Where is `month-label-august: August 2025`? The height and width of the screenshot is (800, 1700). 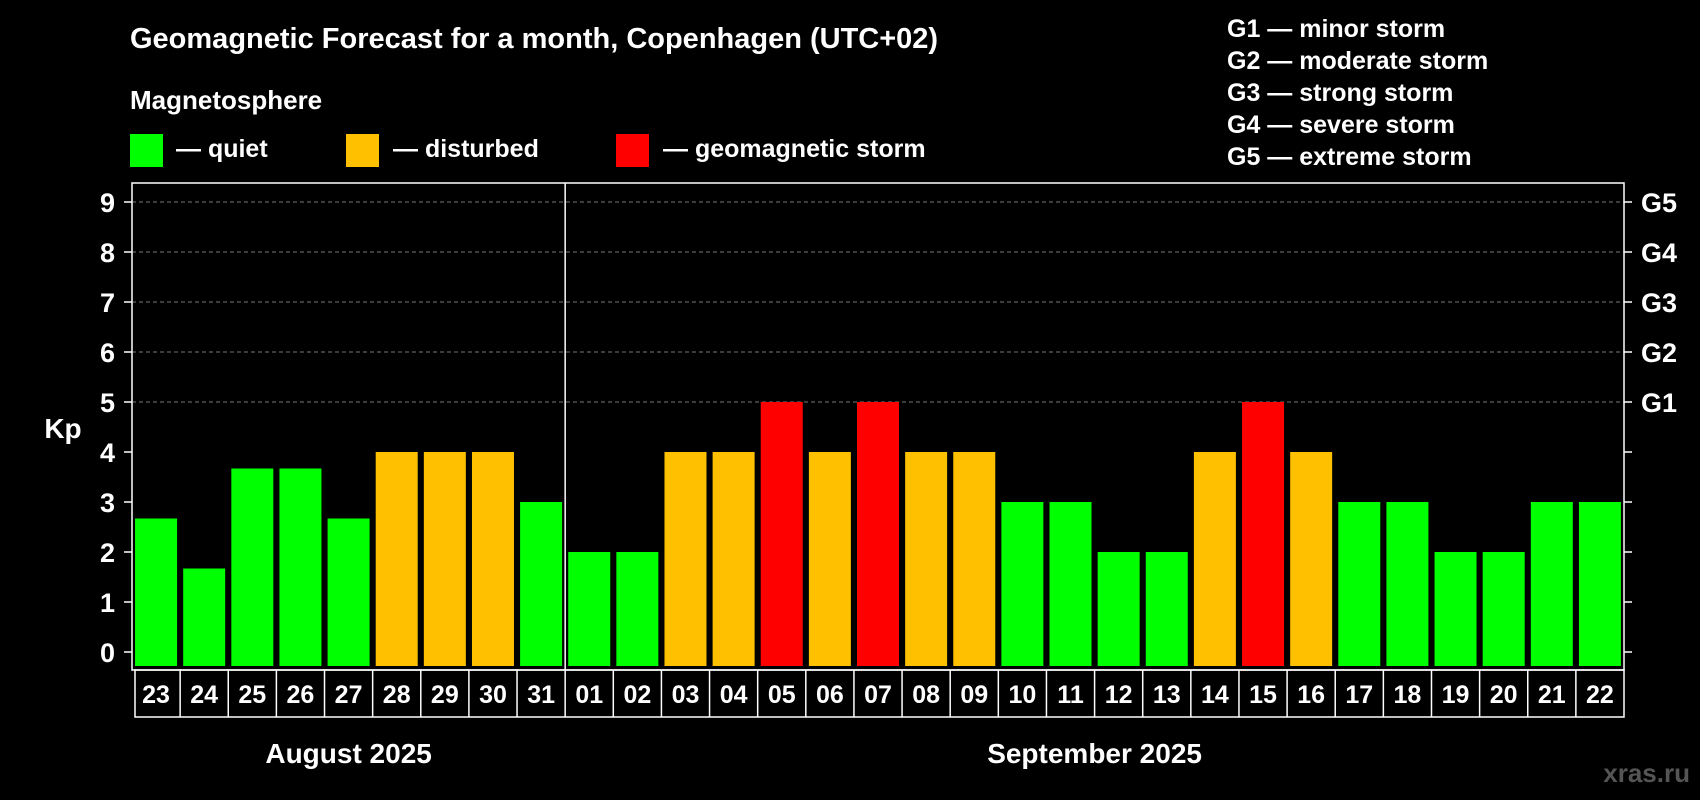
month-label-august: August 2025 is located at coordinates (348, 753).